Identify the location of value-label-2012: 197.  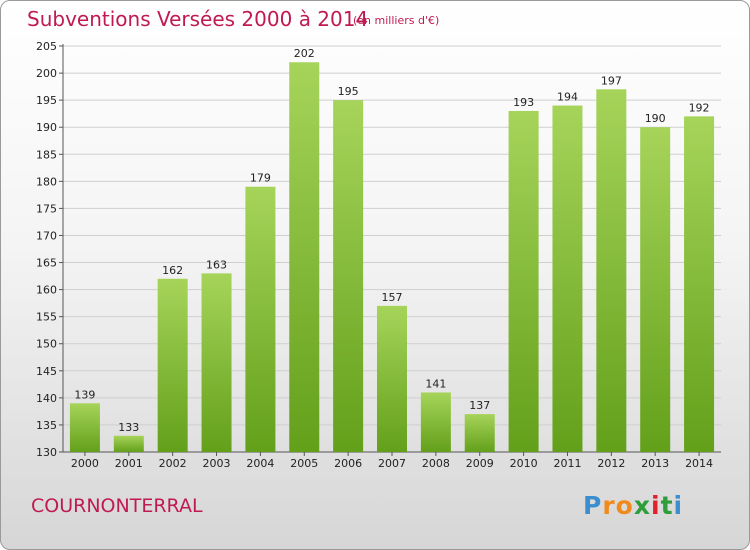
(611, 80).